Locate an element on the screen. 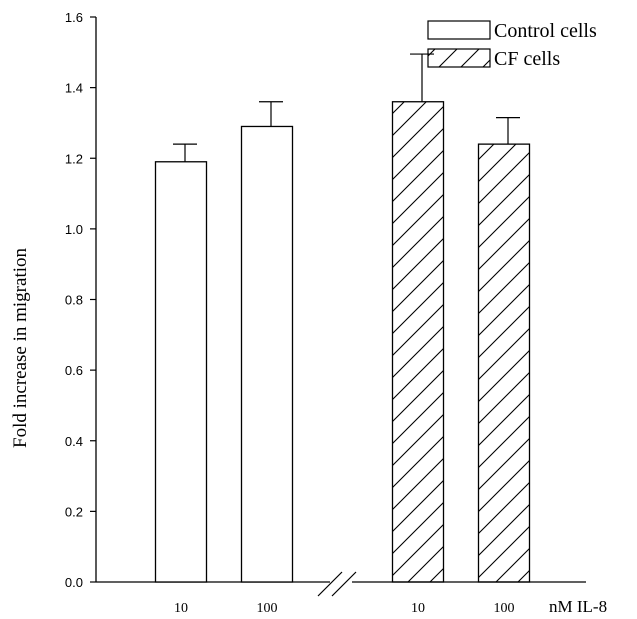 This screenshot has height=619, width=637. axis-break-mark is located at coordinates (337, 584).